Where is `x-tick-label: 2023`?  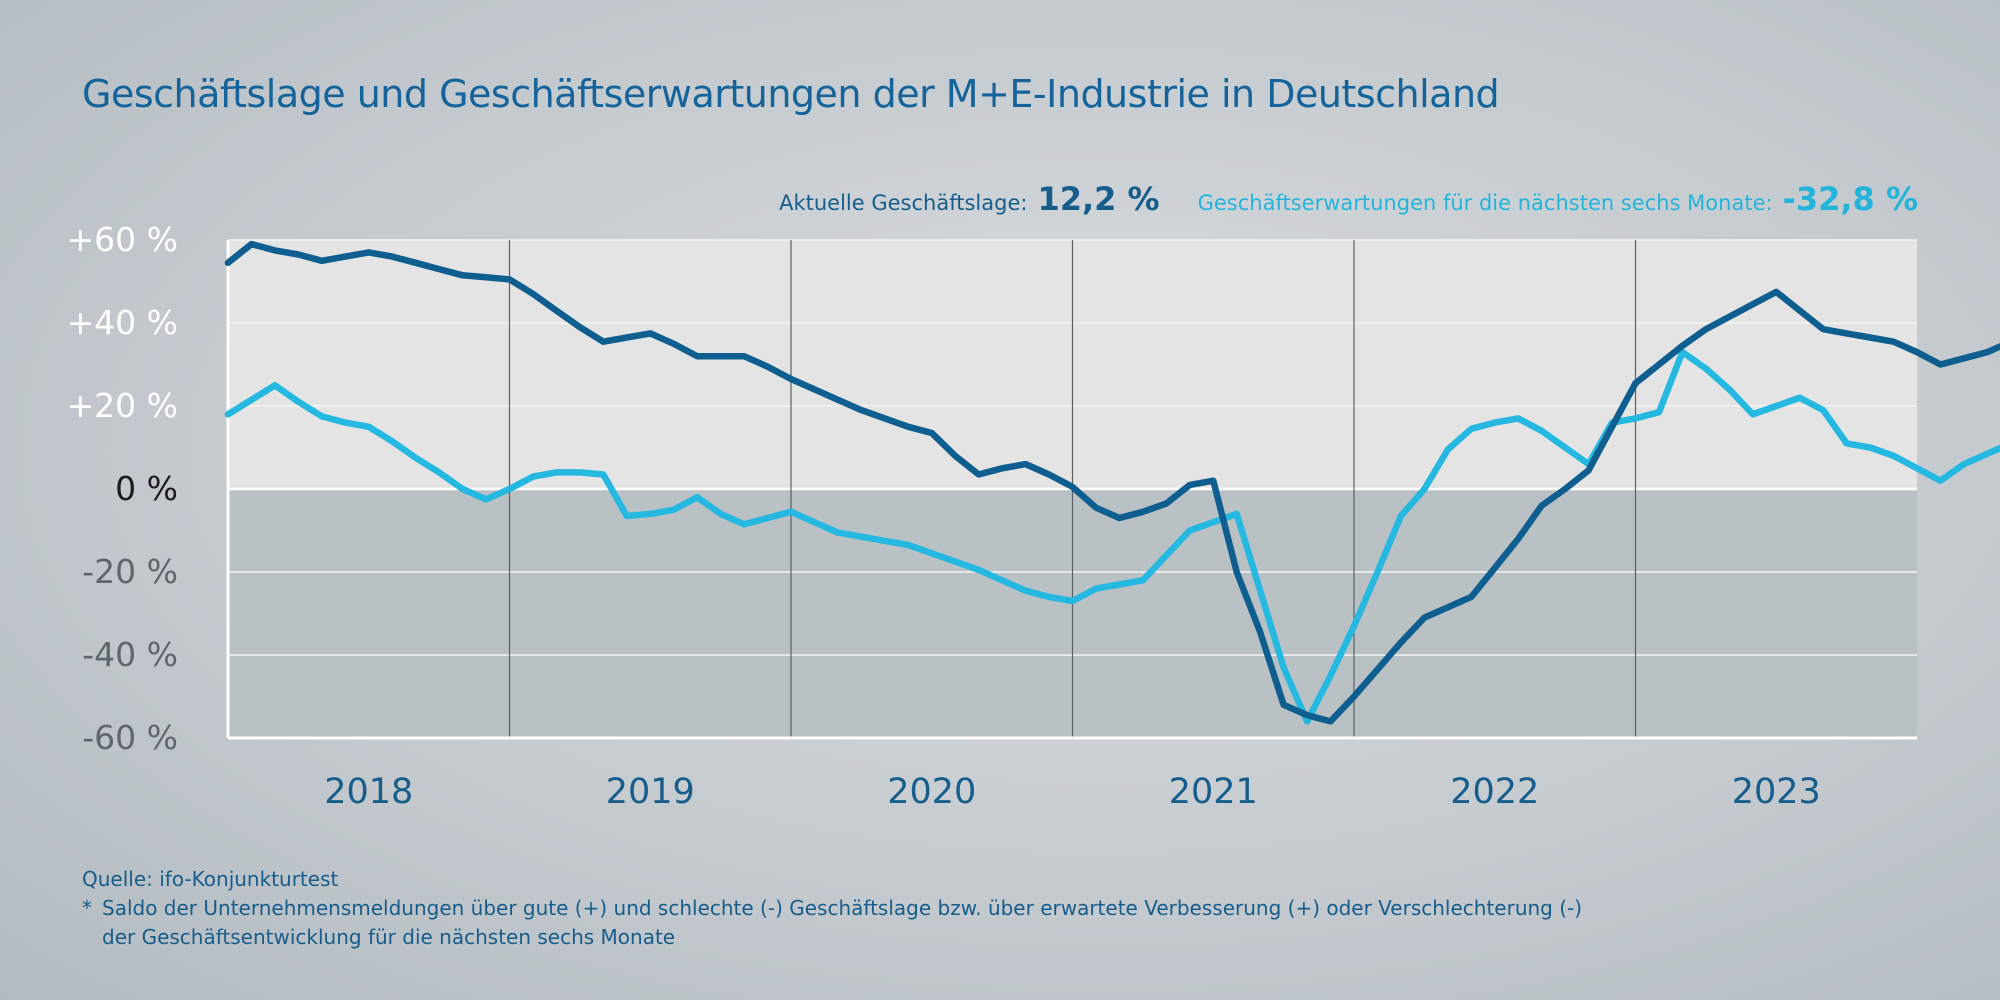 x-tick-label: 2023 is located at coordinates (1776, 792).